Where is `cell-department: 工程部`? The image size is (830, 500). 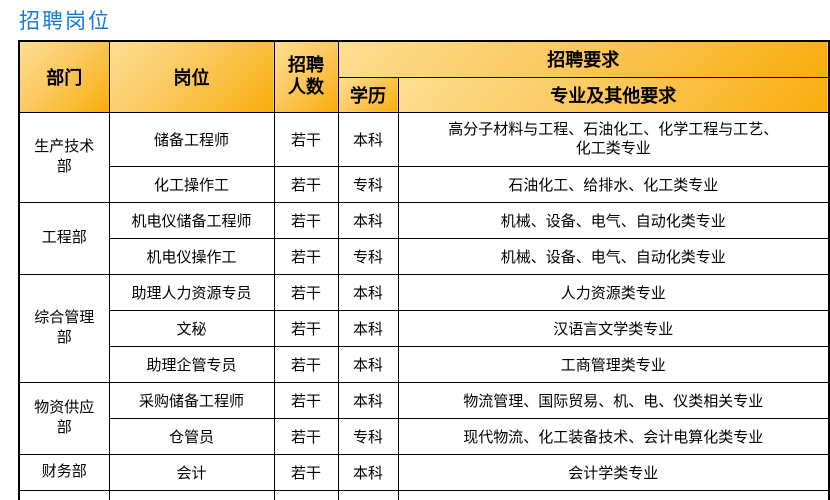 cell-department: 工程部 is located at coordinates (64, 238).